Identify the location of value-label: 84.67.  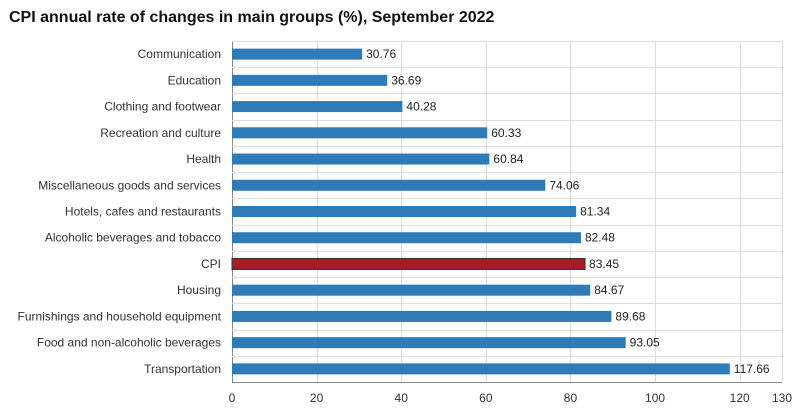
(609, 290).